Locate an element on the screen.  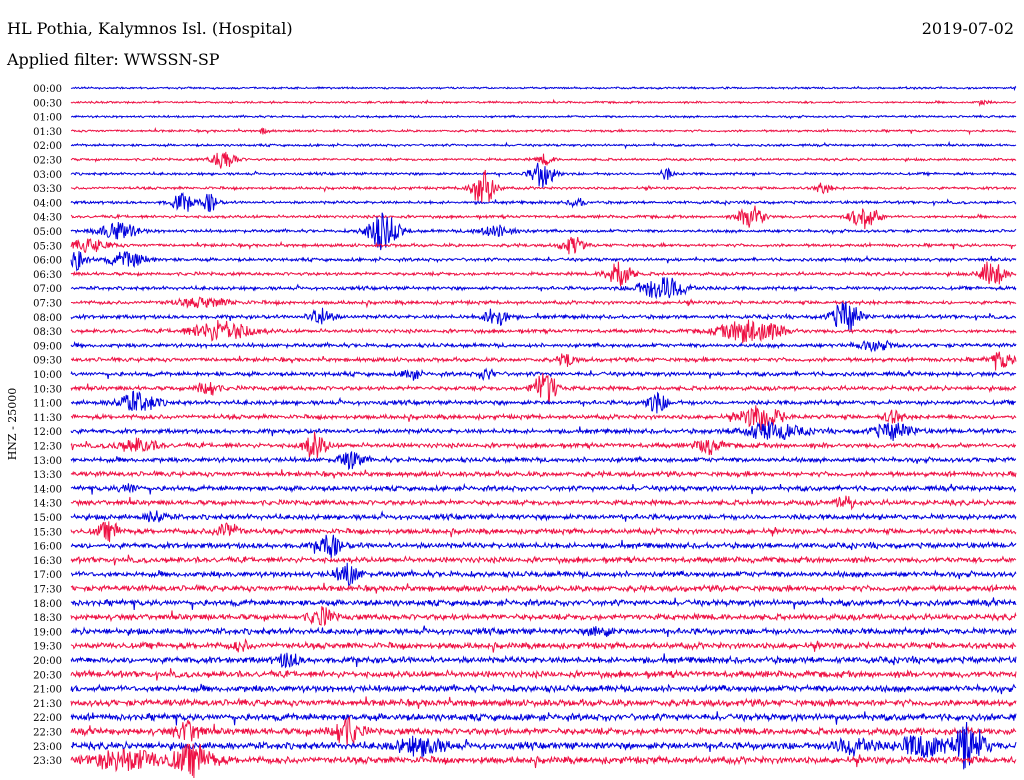
time-label-2000: 20:00 is located at coordinates (47, 661).